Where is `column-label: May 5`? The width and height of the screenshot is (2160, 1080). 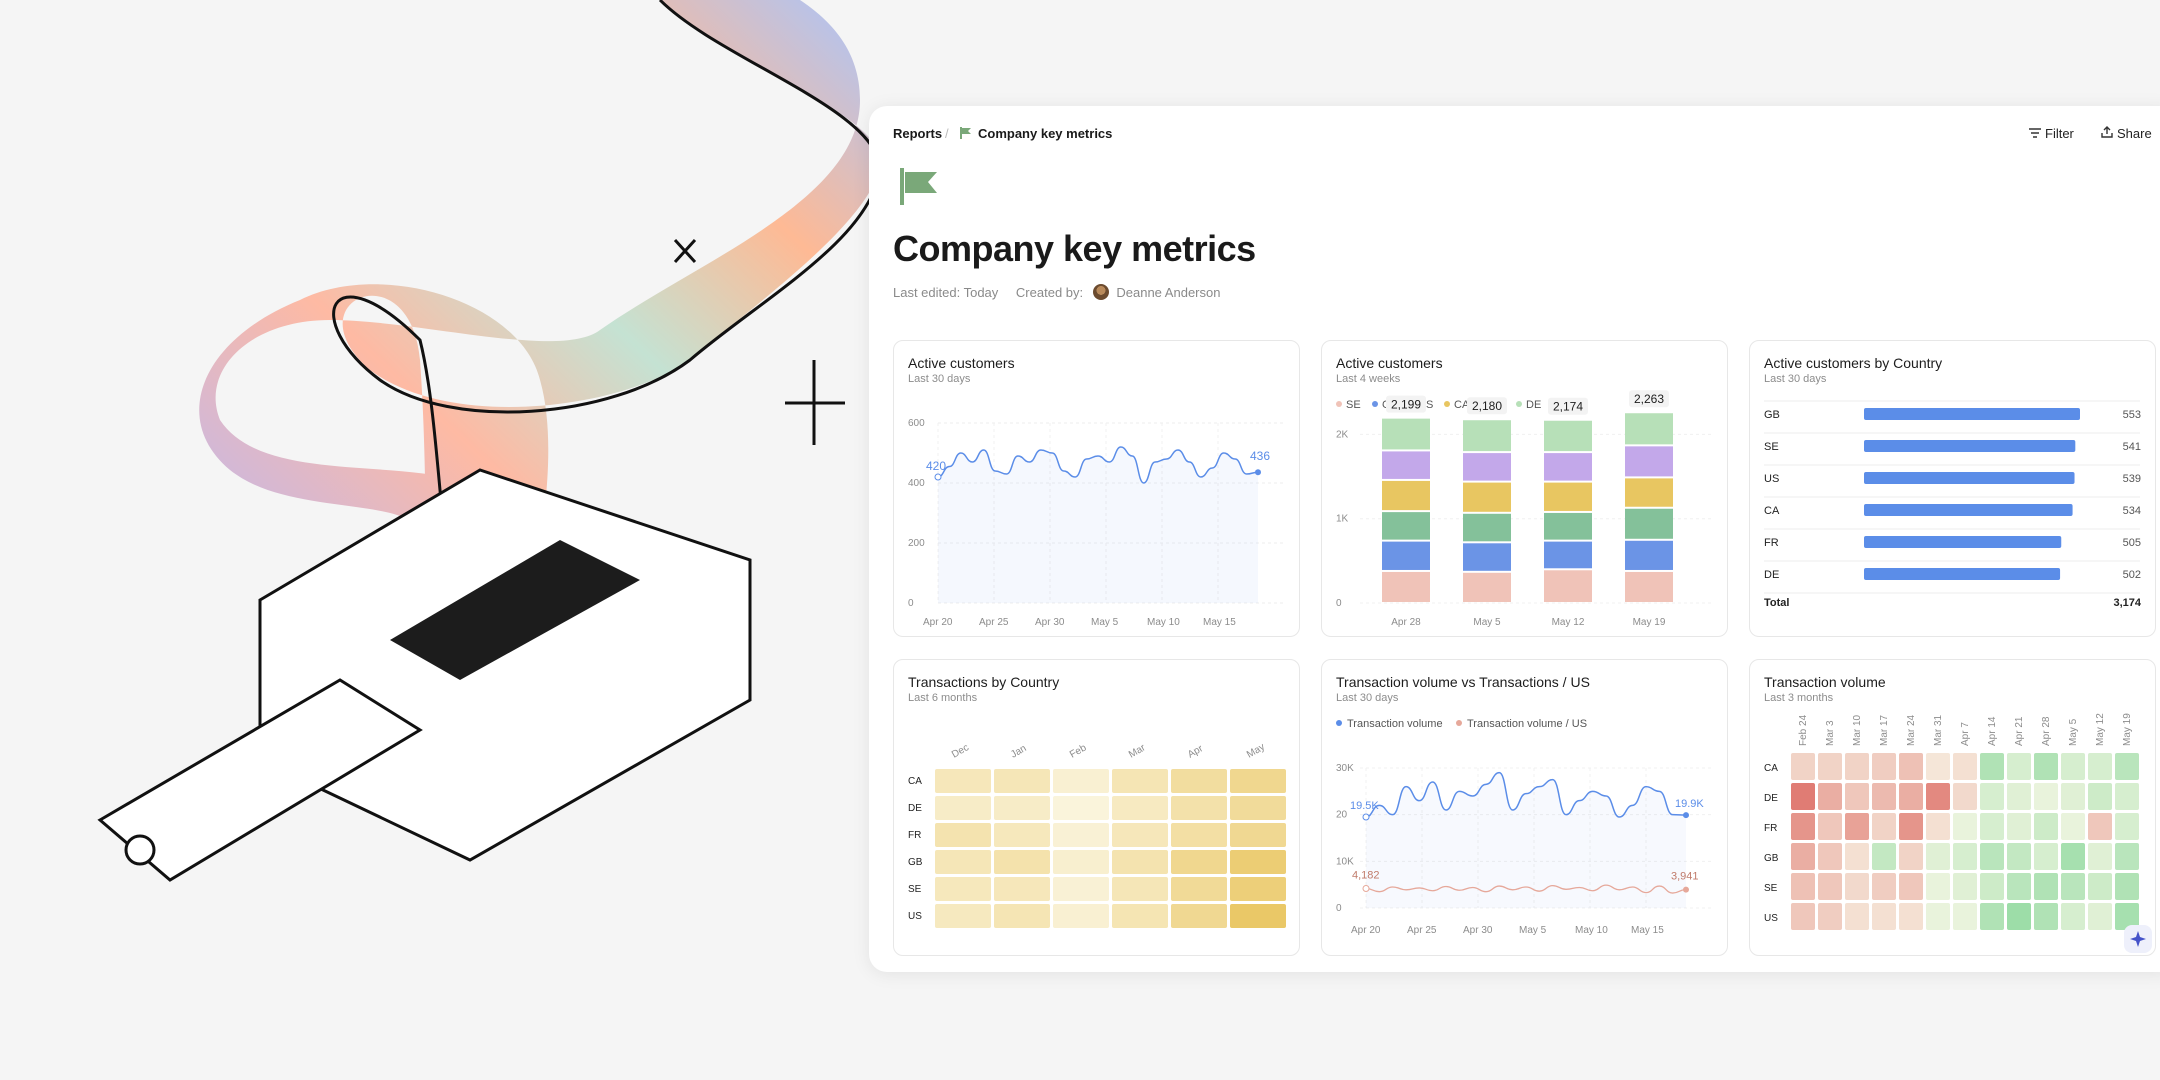
column-label: May 5 is located at coordinates (2073, 732).